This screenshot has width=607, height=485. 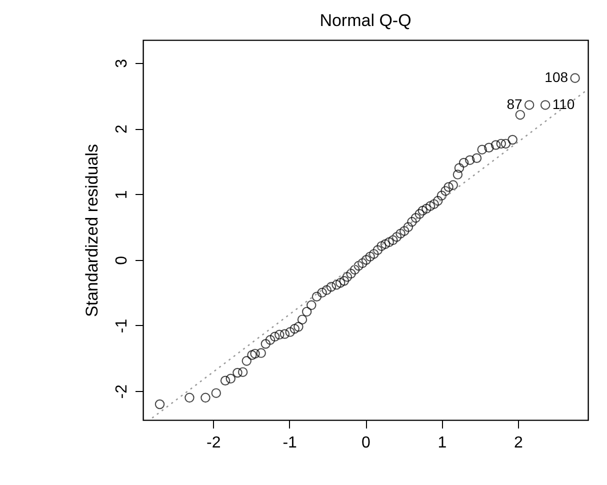 I want to click on y-tick-label: -2, so click(x=122, y=391).